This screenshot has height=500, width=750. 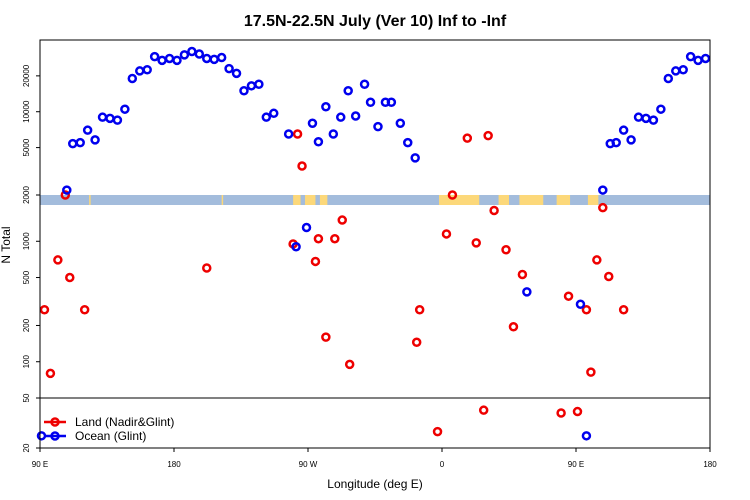 What do you see at coordinates (26, 195) in the screenshot?
I see `y-tick-label: 2000` at bounding box center [26, 195].